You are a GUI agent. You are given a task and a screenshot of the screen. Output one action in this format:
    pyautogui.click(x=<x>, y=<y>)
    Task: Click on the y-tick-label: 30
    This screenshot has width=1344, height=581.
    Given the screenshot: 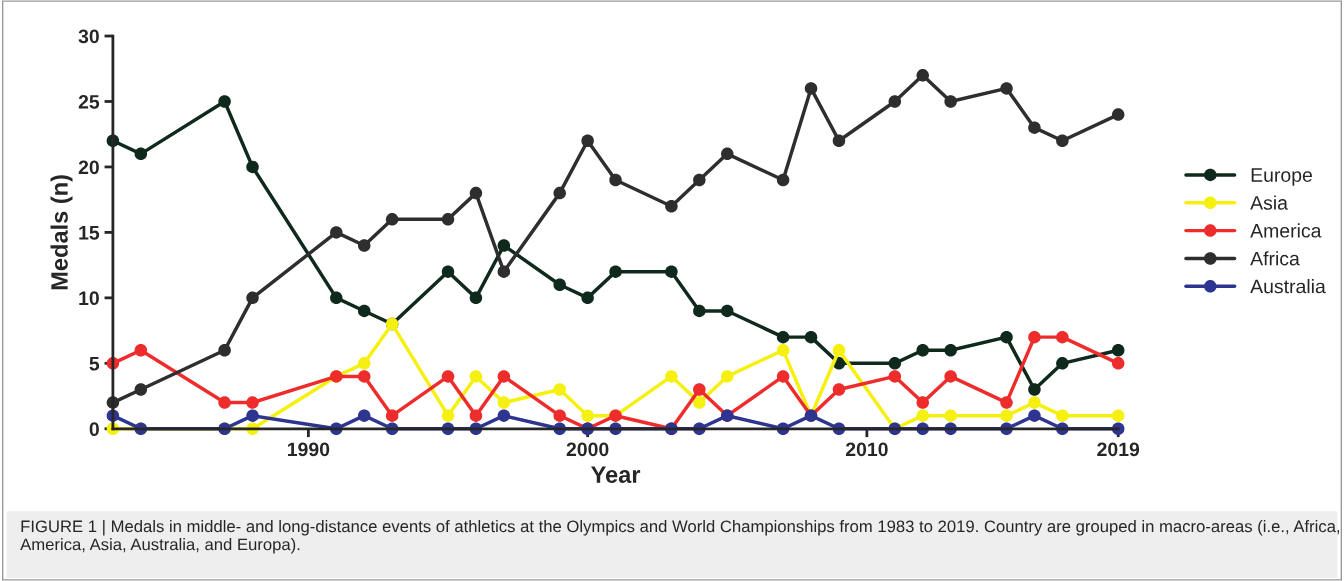 What is the action you would take?
    pyautogui.click(x=88, y=36)
    